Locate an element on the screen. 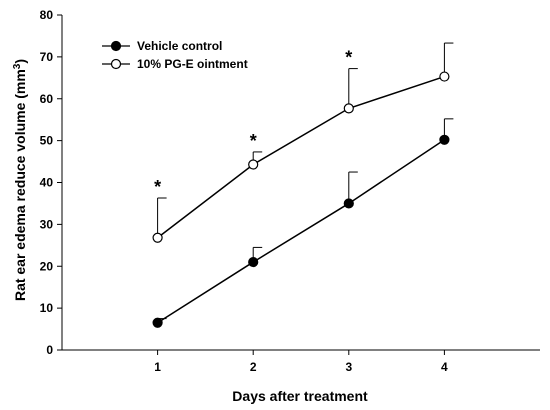 This screenshot has height=410, width=550. x-tick-label: 2 is located at coordinates (253, 367).